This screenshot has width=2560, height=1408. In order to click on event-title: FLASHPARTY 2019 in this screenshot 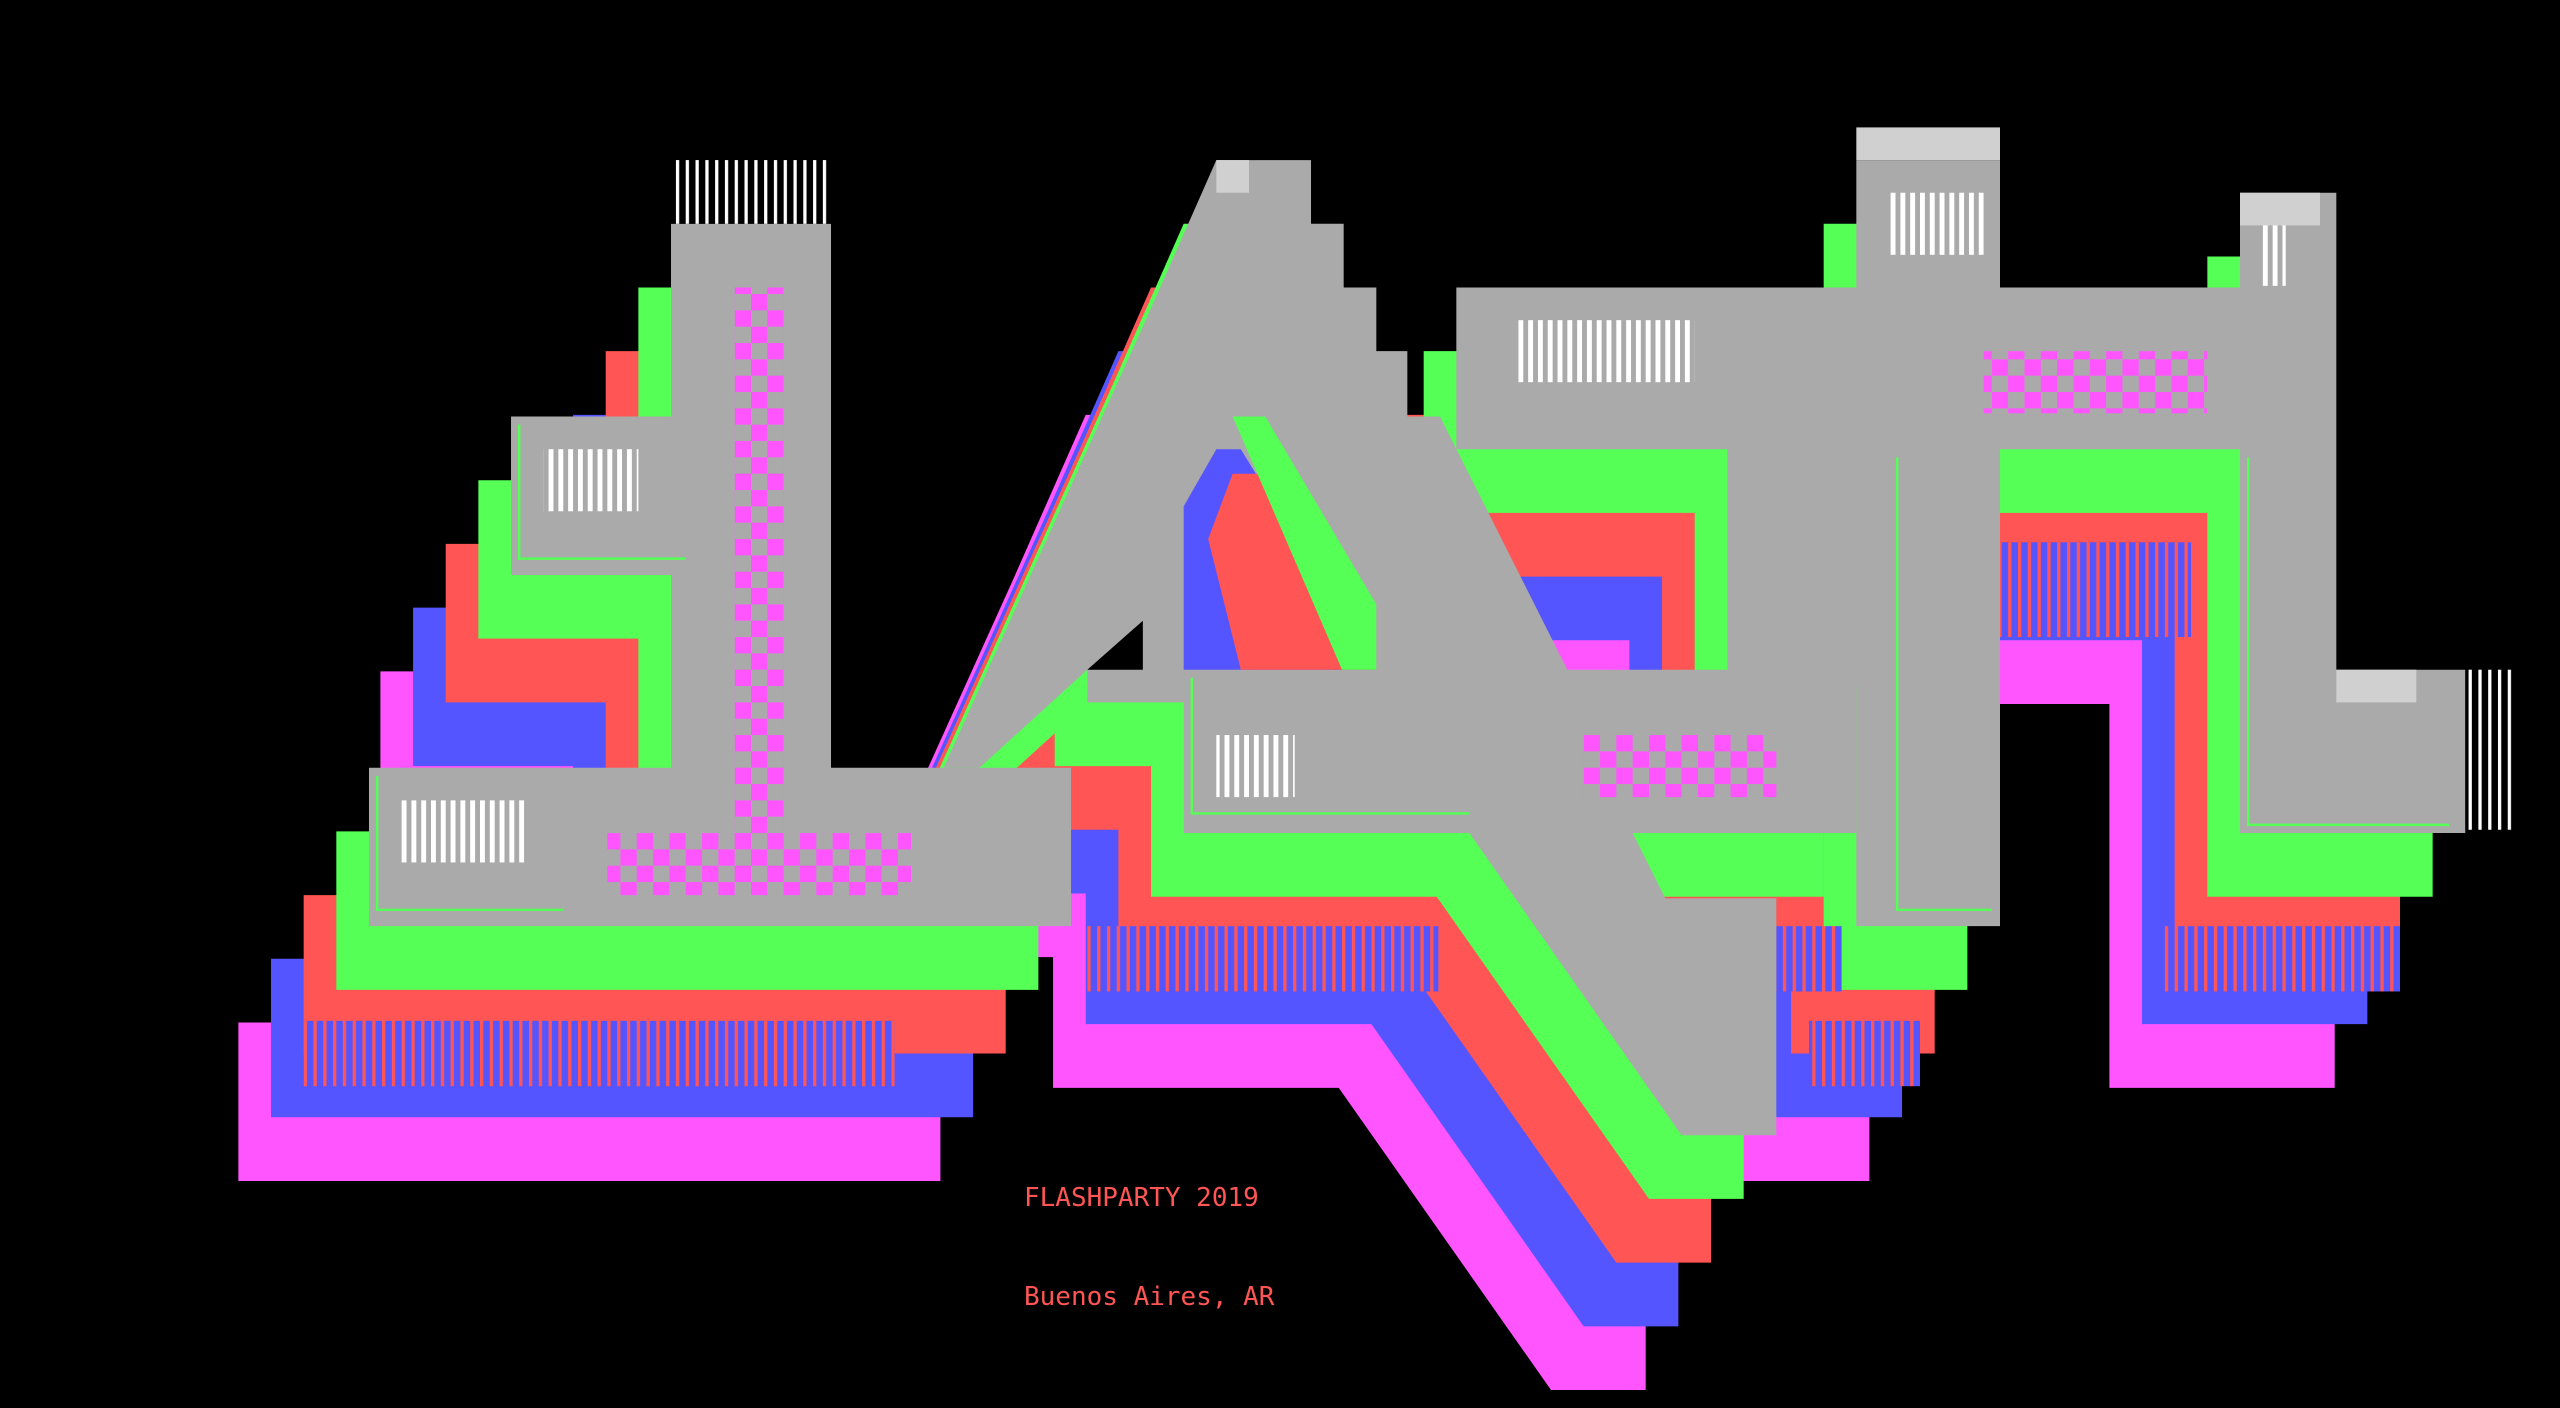, I will do `click(1141, 1198)`.